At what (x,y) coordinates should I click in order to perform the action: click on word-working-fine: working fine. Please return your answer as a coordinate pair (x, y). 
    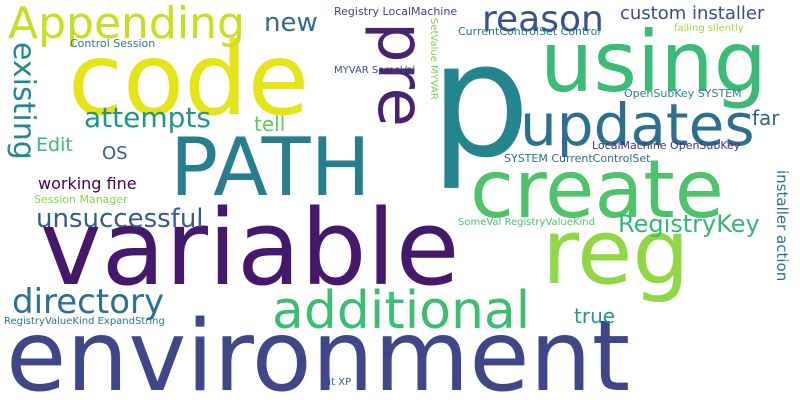
    Looking at the image, I should click on (87, 183).